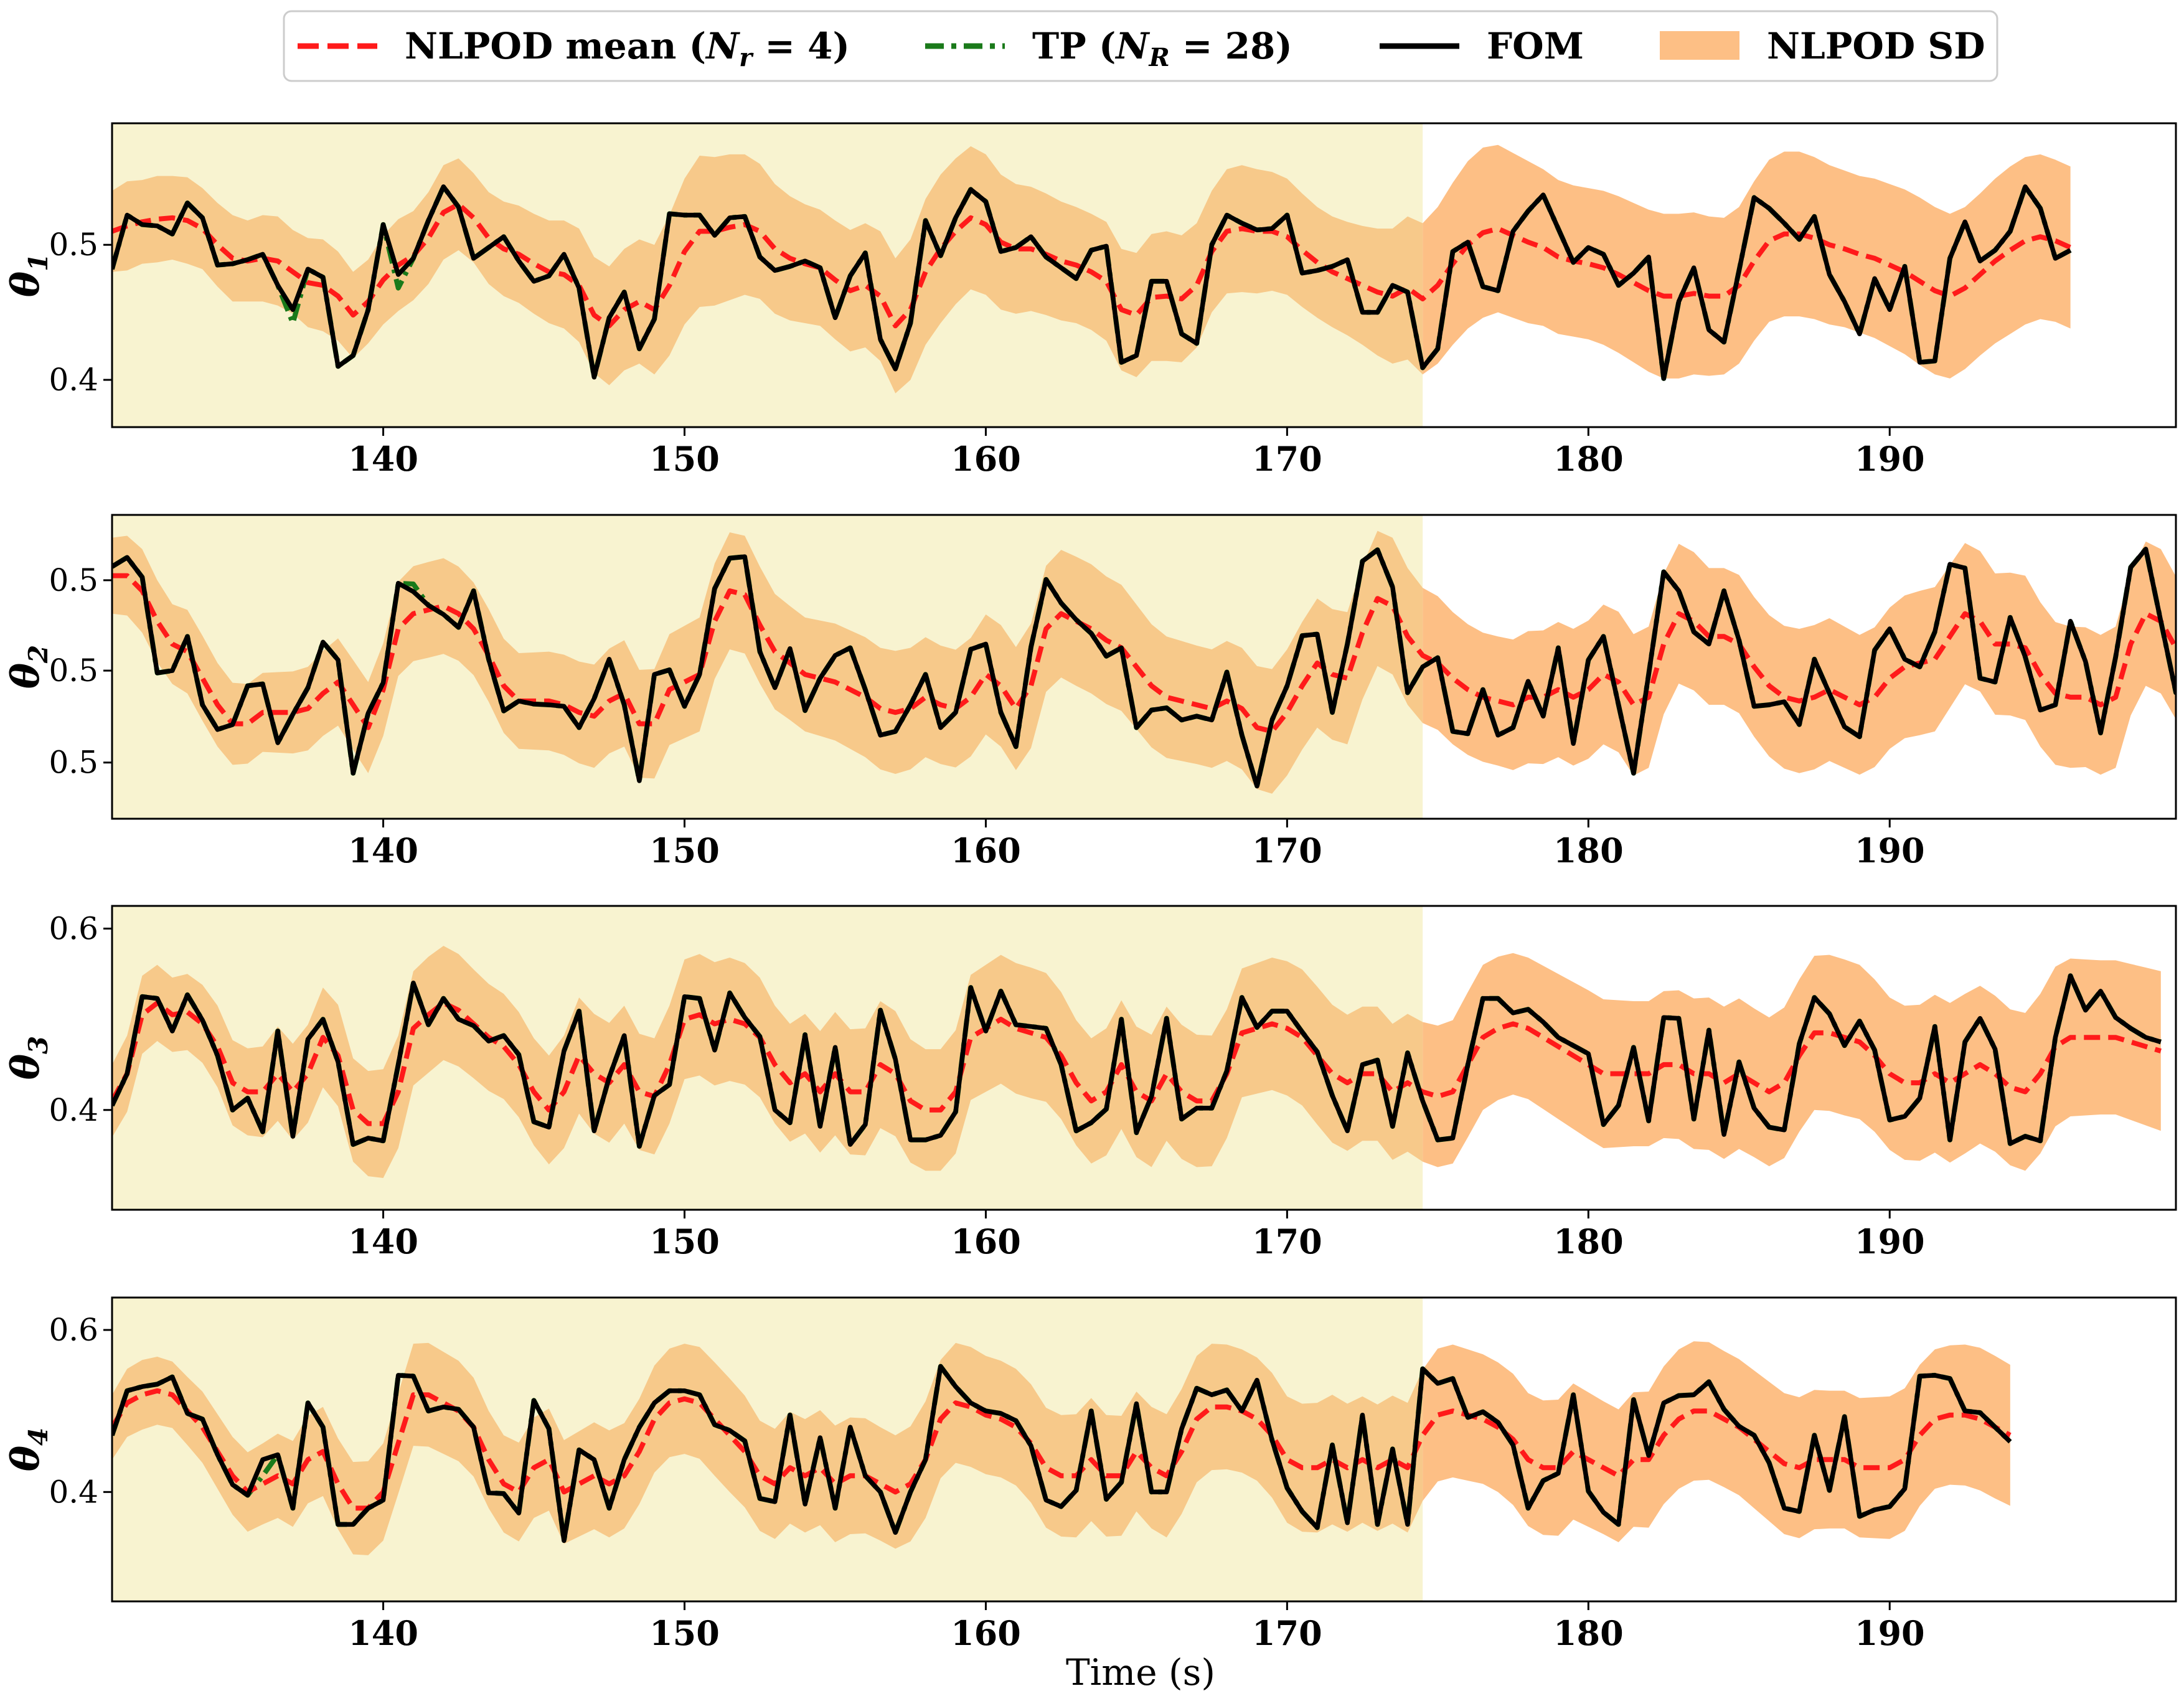  What do you see at coordinates (73, 245) in the screenshot?
I see `y-tick-label-theta1-1: 0.5` at bounding box center [73, 245].